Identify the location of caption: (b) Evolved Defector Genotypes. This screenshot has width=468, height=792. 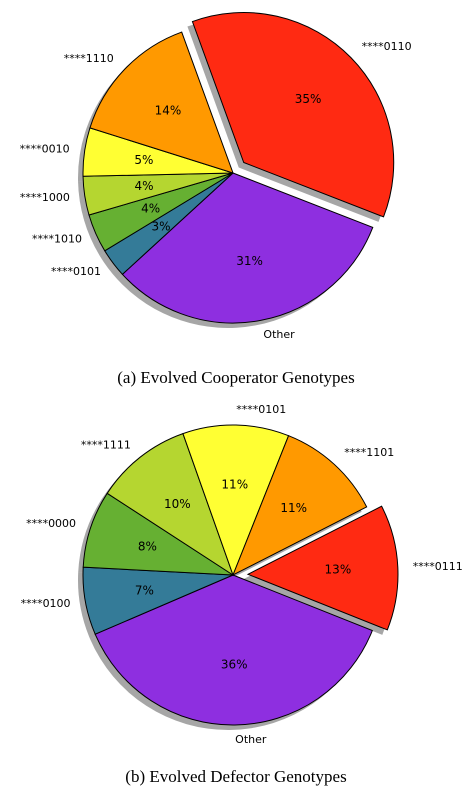
(235, 776).